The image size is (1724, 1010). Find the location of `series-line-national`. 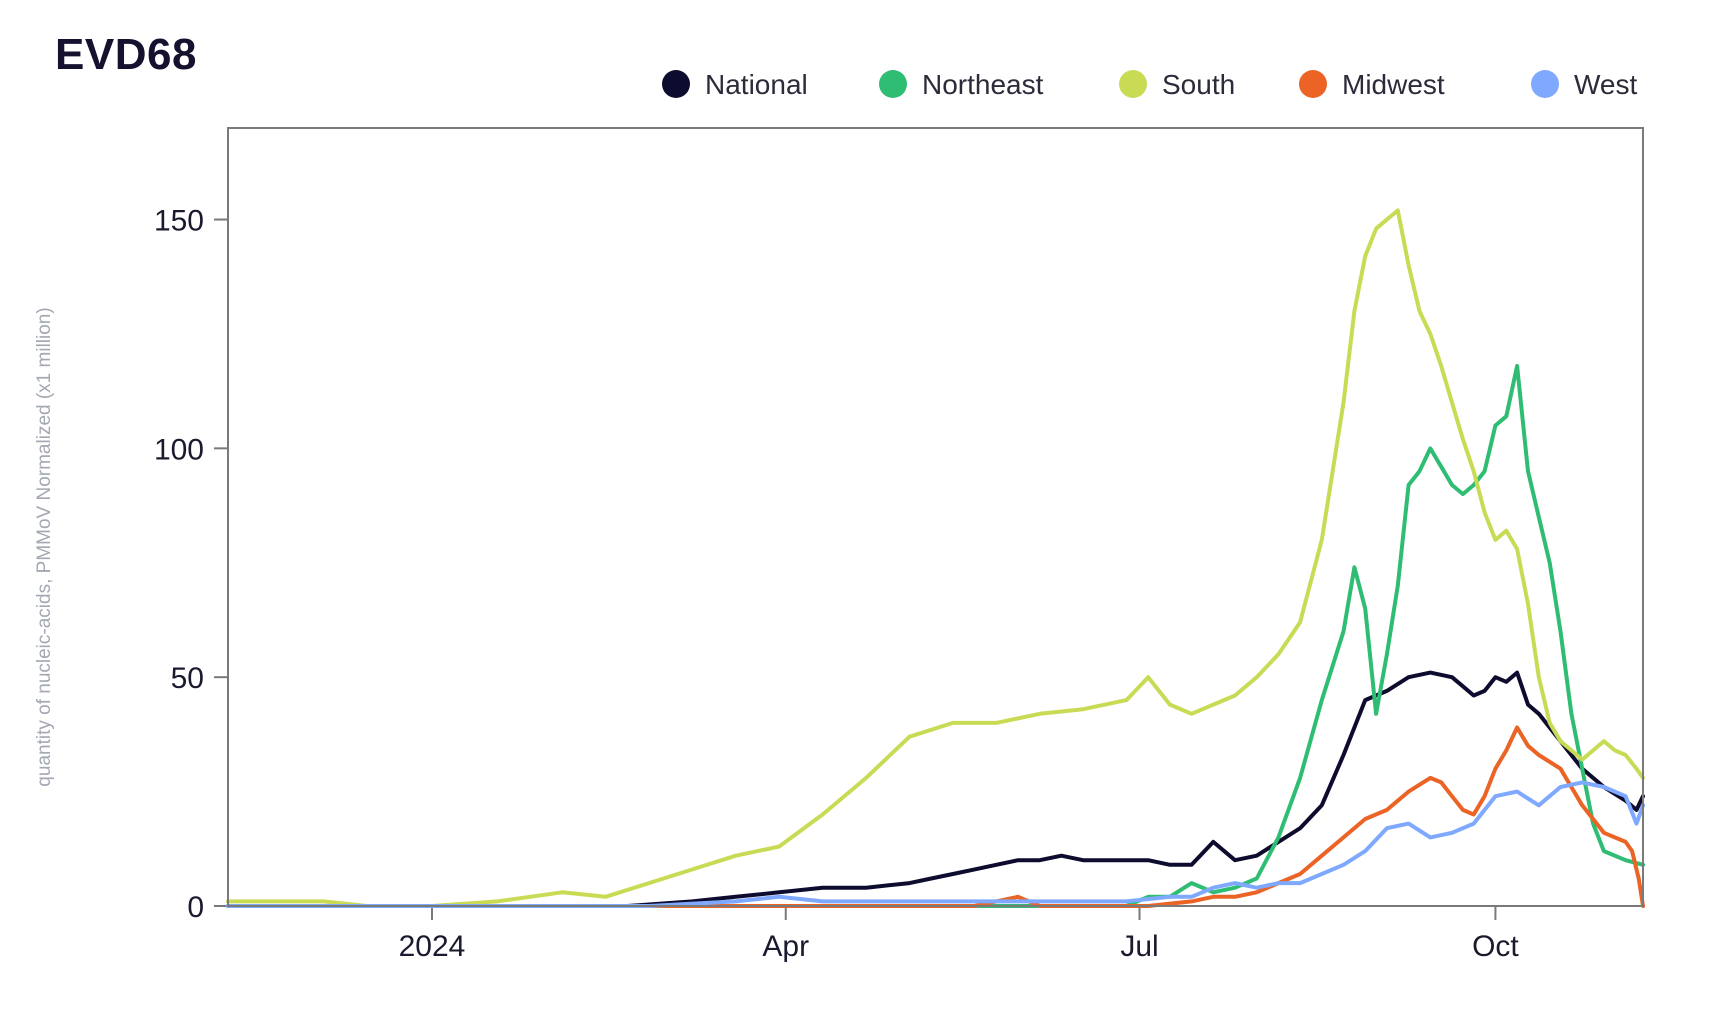

series-line-national is located at coordinates (1135, 789).